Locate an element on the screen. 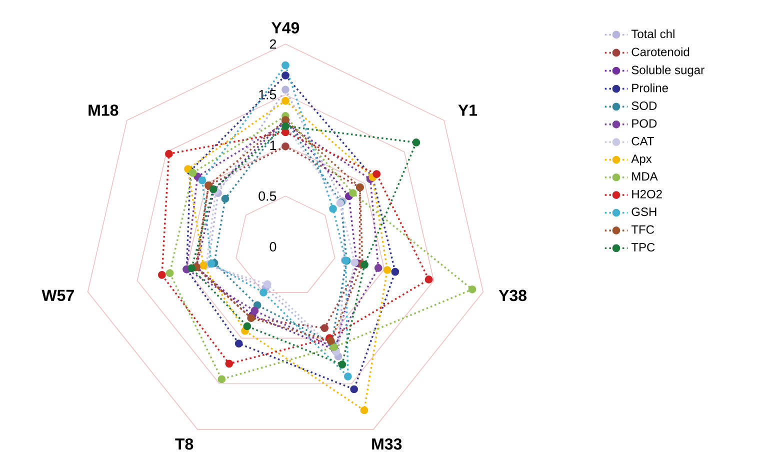 The image size is (783, 471). legend-label: TPC is located at coordinates (643, 247).